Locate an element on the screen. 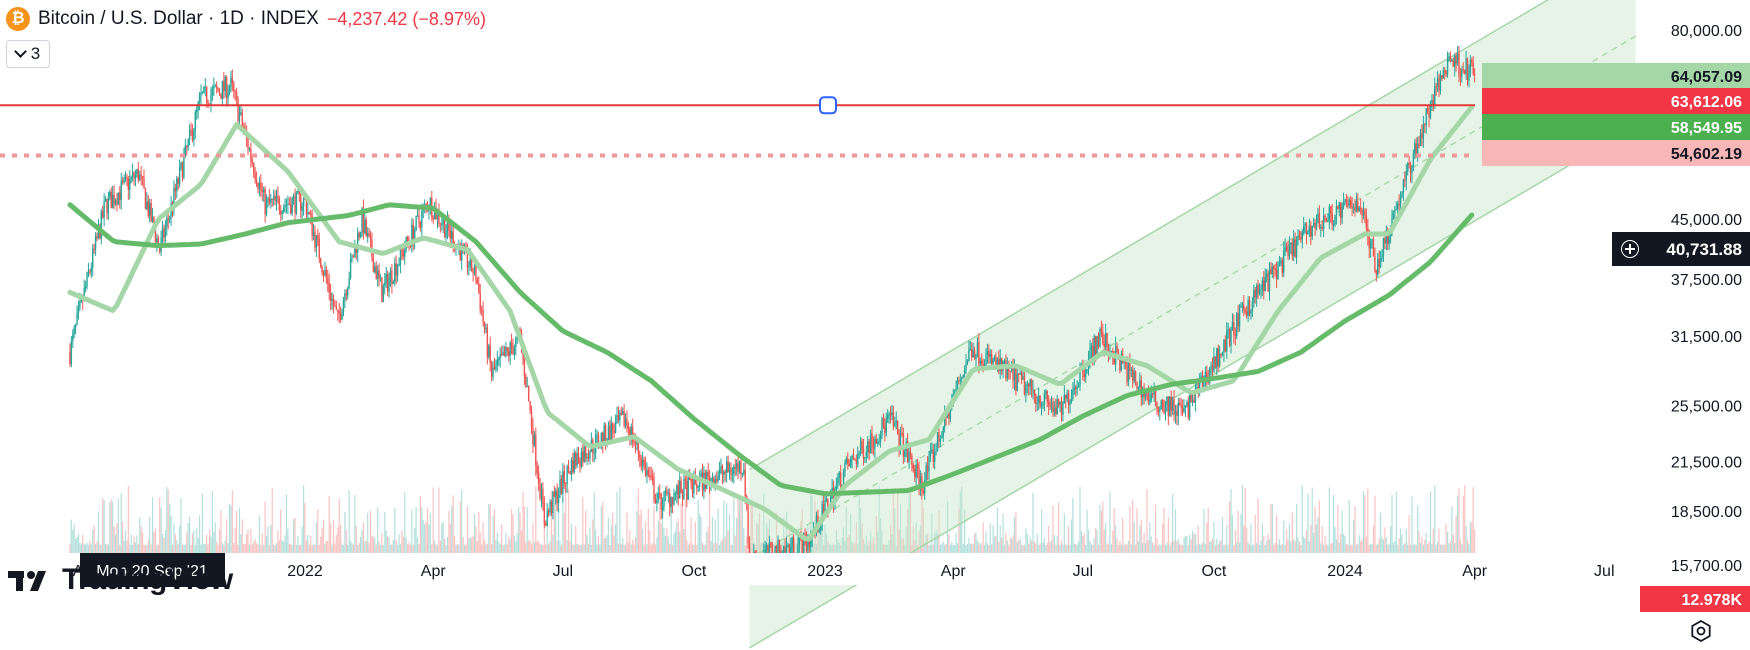  horizontal-levels is located at coordinates (737, 127).